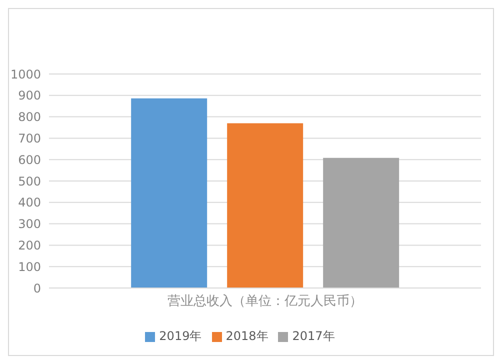 Image resolution: width=500 pixels, height=362 pixels. Describe the element at coordinates (29, 95) in the screenshot. I see `y-tick-label: 900` at that location.